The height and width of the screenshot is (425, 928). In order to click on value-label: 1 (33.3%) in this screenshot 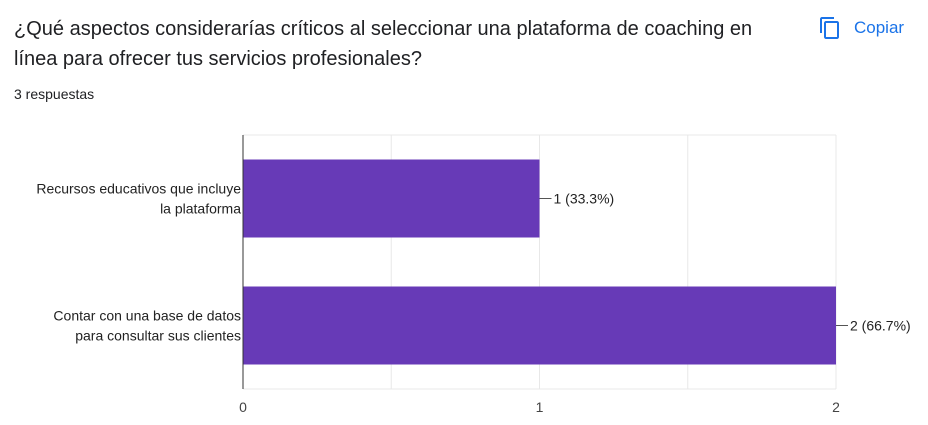, I will do `click(584, 199)`.